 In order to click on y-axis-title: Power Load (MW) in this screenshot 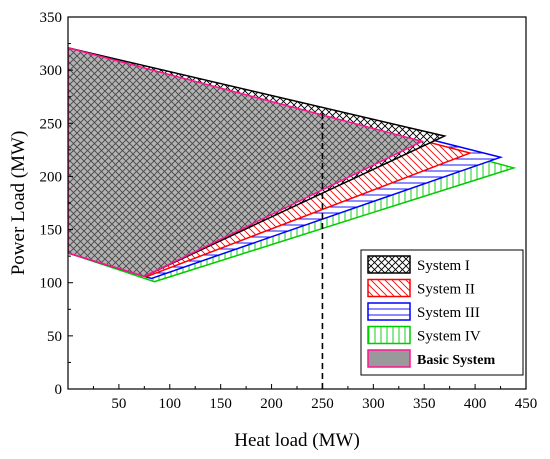, I will do `click(18, 203)`.